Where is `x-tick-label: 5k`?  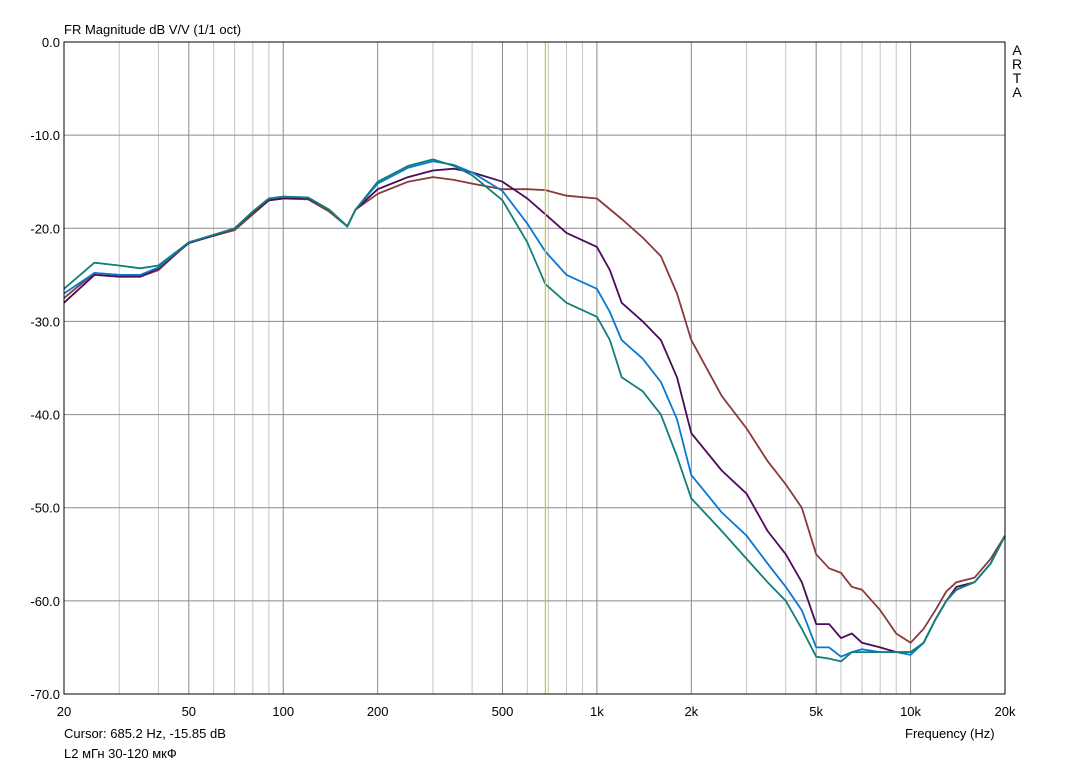 x-tick-label: 5k is located at coordinates (816, 711).